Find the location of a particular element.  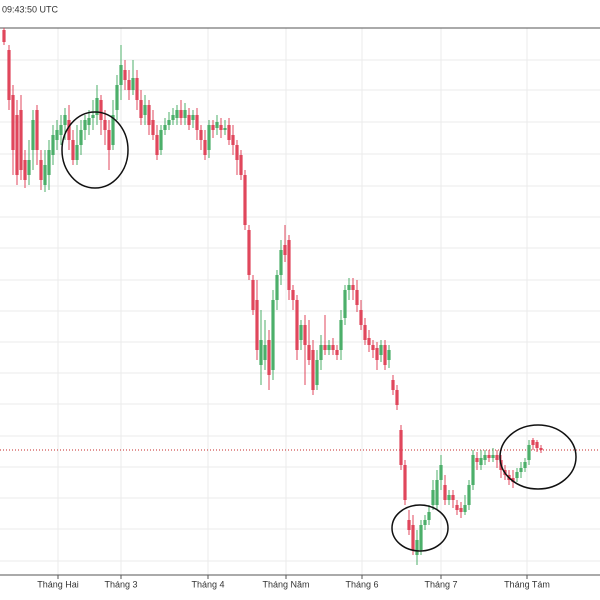

x-tick-label: Tháng 7 is located at coordinates (440, 584).